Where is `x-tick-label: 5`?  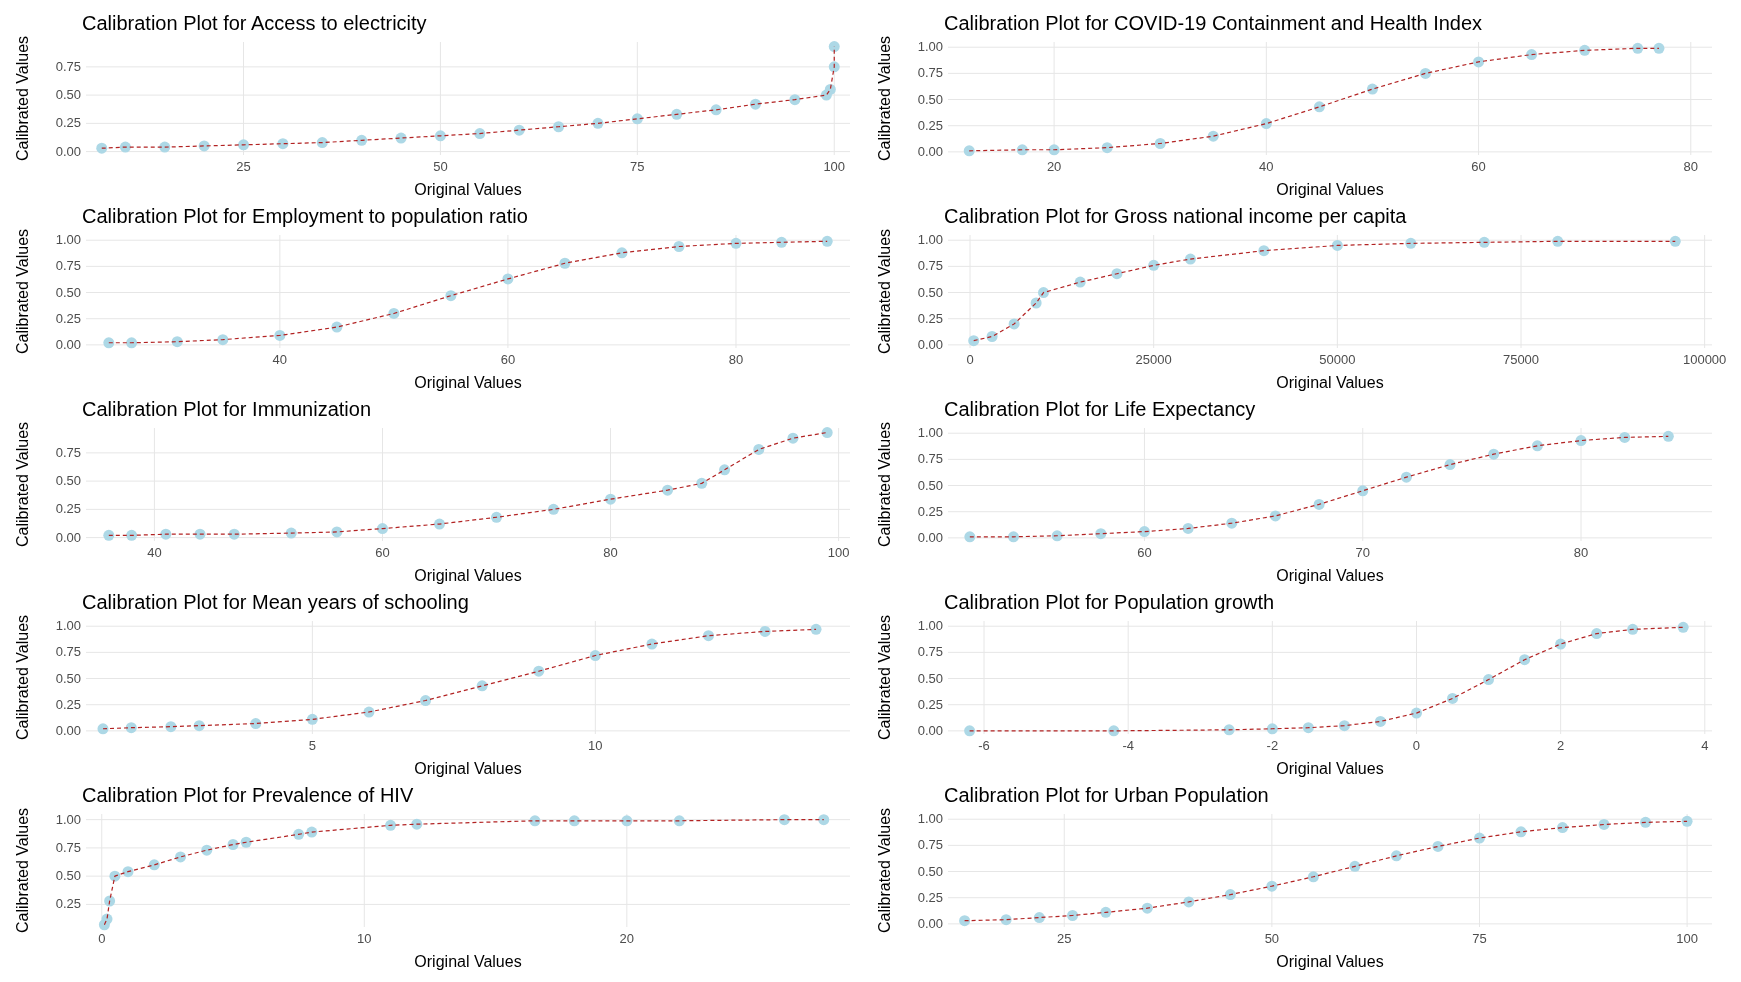 x-tick-label: 5 is located at coordinates (312, 745).